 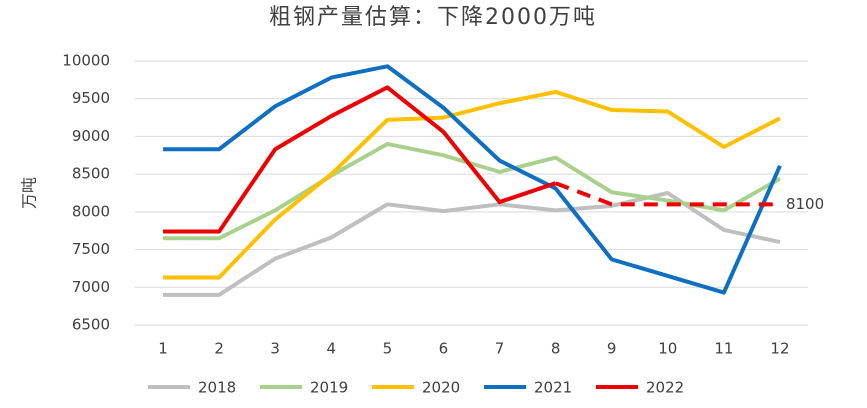 What do you see at coordinates (91, 98) in the screenshot?
I see `y-tick-label: 9500` at bounding box center [91, 98].